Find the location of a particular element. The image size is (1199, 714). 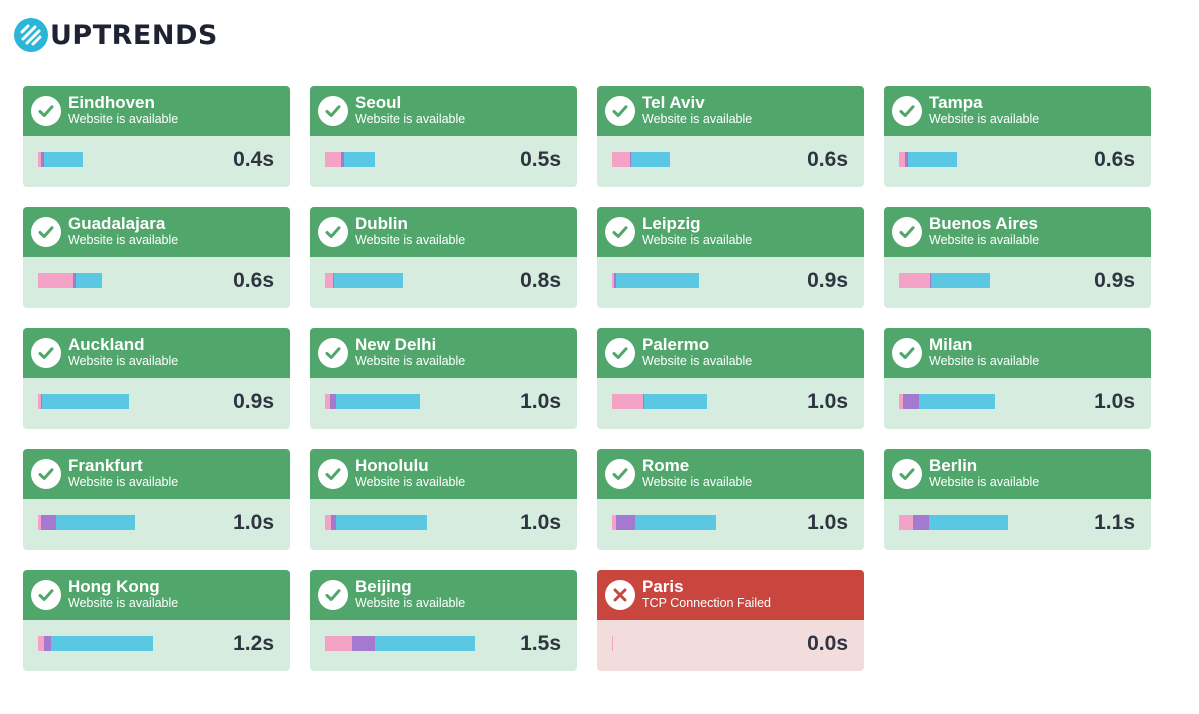

checkpoint-city: Milan is located at coordinates (951, 344).